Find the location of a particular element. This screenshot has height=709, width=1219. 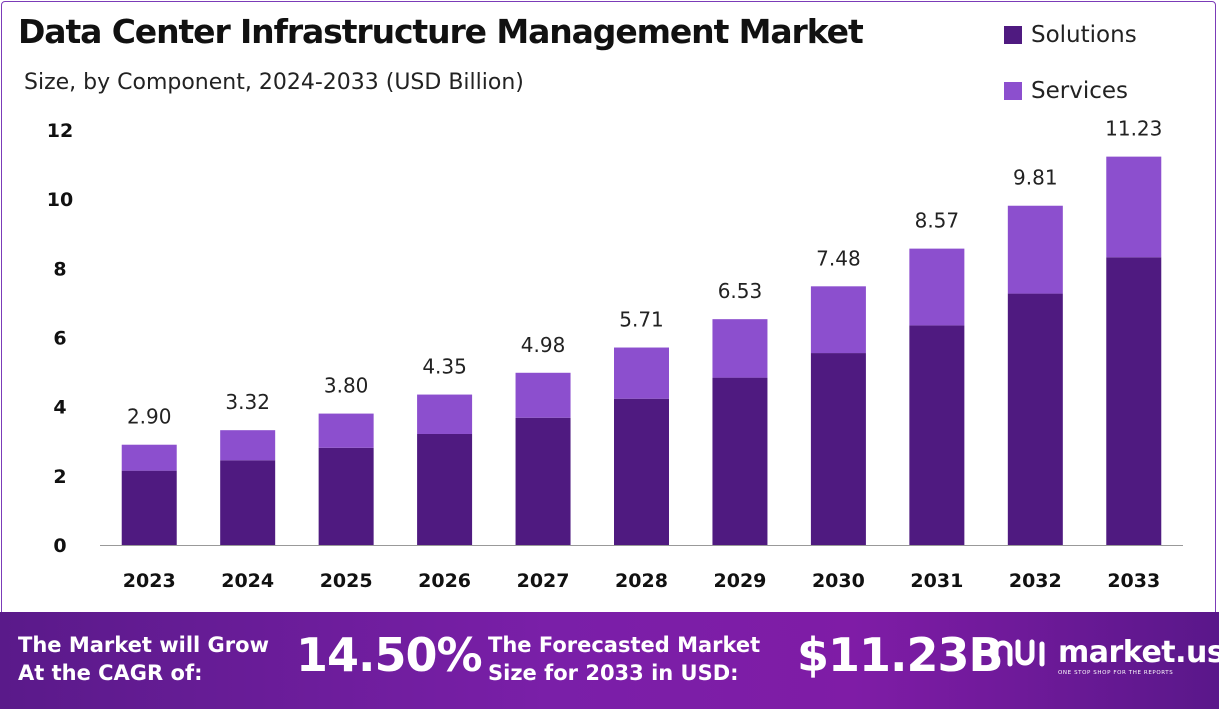

bar-services-2023 is located at coordinates (149, 457).